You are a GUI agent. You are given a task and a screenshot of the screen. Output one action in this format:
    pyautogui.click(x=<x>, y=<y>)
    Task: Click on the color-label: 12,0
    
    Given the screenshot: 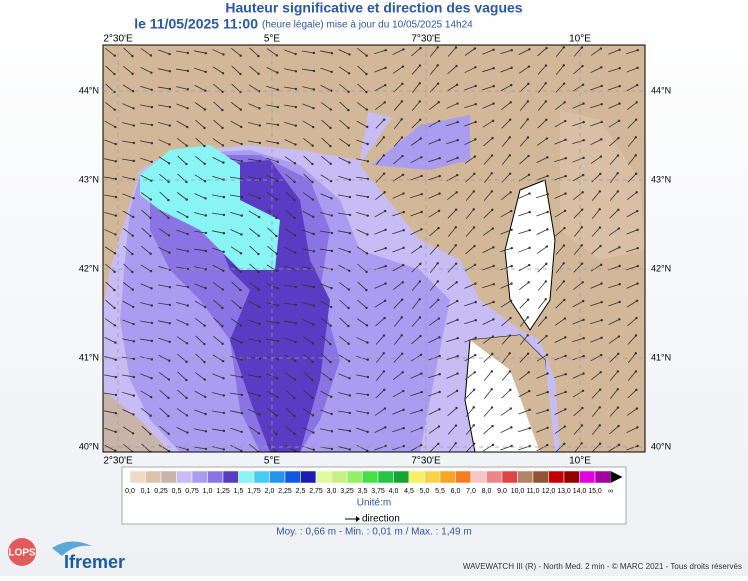 What is the action you would take?
    pyautogui.click(x=549, y=491)
    